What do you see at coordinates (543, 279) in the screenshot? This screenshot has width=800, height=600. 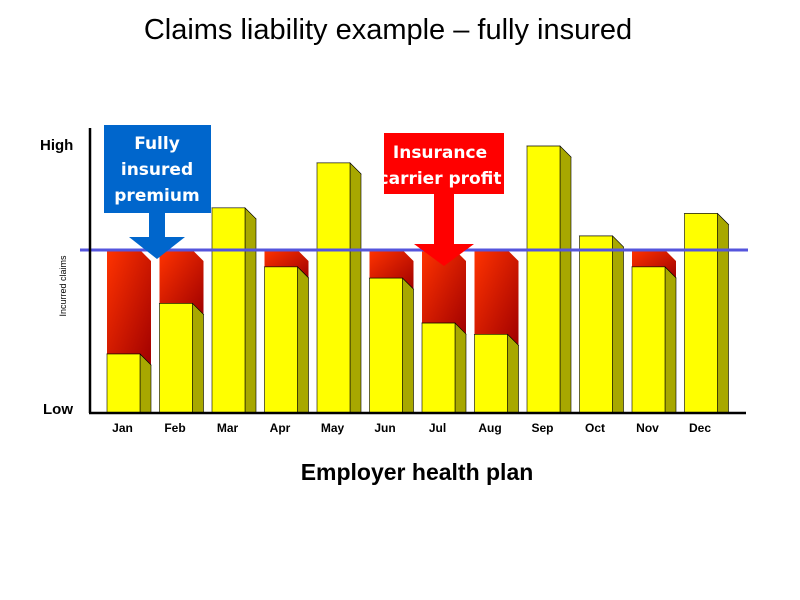 I see `bar-sep` at bounding box center [543, 279].